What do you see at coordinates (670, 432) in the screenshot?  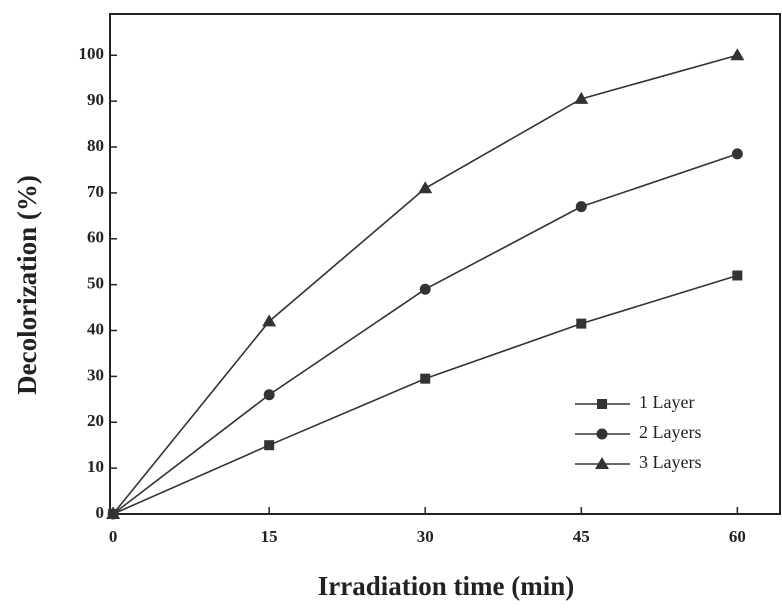 I see `legend-label: 2 Layers` at bounding box center [670, 432].